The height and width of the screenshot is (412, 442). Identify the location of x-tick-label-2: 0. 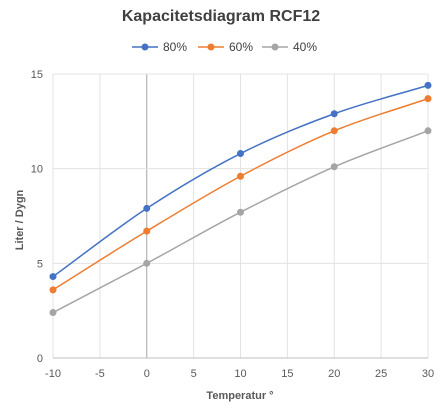
(147, 374).